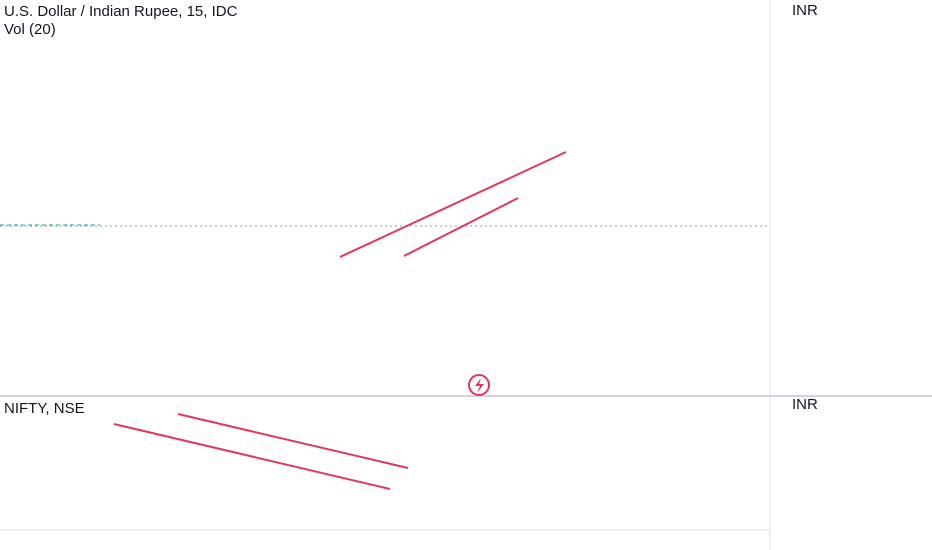 The image size is (932, 550). Describe the element at coordinates (121, 11) in the screenshot. I see `chart-title: U.S. Dollar / Indian Rupee, 15, IDC` at that location.